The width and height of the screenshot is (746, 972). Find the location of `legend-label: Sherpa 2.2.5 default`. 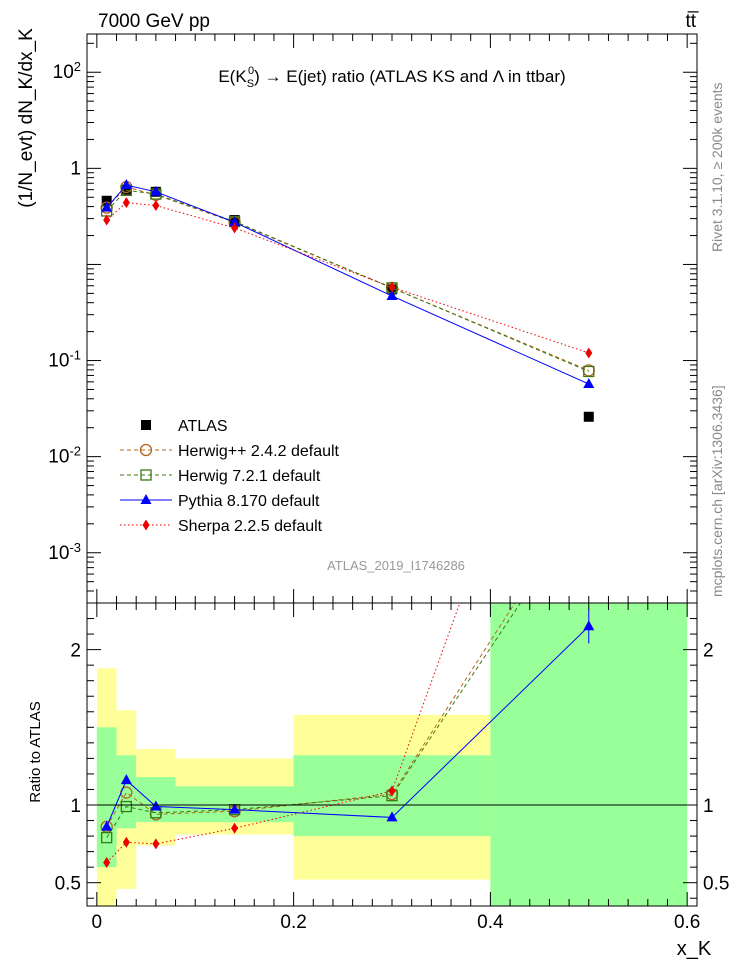

legend-label: Sherpa 2.2.5 default is located at coordinates (250, 526).